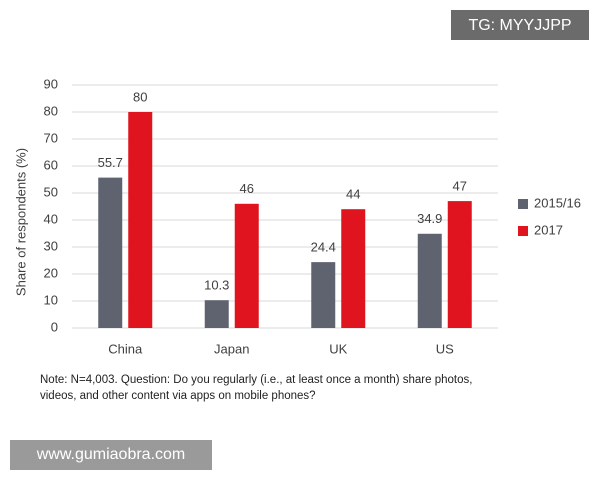 This screenshot has height=485, width=600. What do you see at coordinates (51, 218) in the screenshot?
I see `y-tick-label: 40` at bounding box center [51, 218].